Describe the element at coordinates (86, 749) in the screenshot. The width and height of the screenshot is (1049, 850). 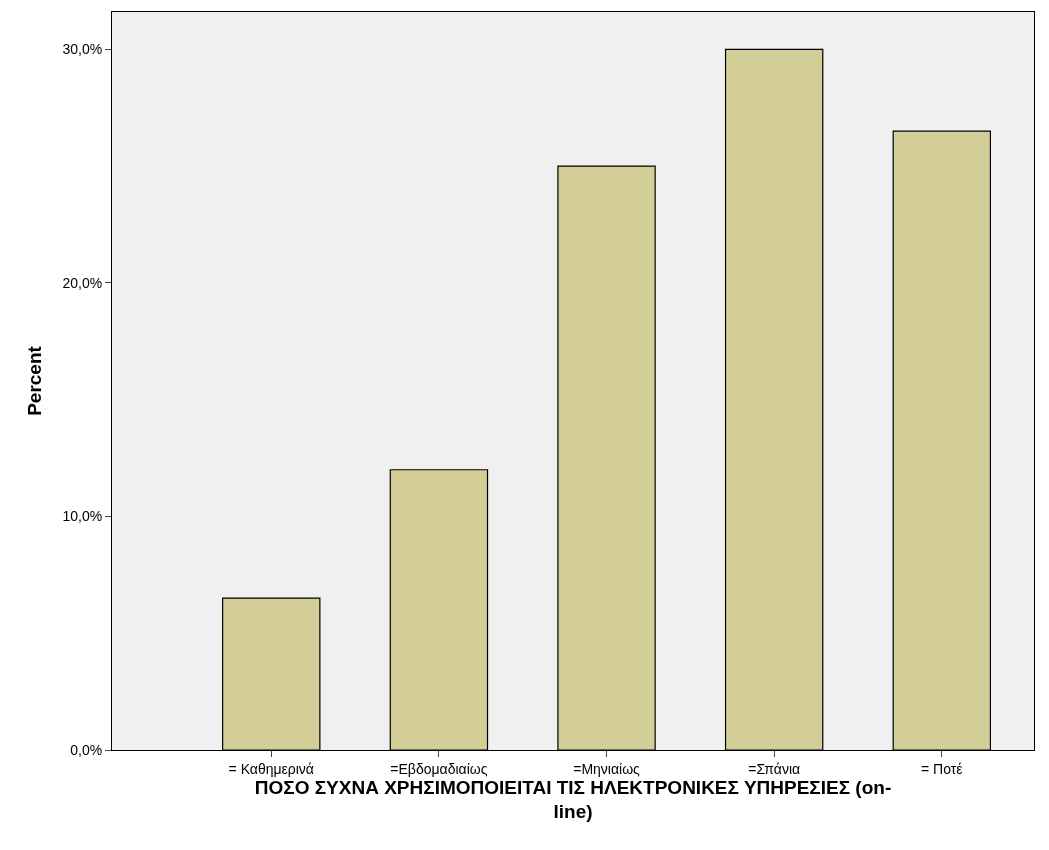
I see `y-tick-label: 0,0%` at that location.